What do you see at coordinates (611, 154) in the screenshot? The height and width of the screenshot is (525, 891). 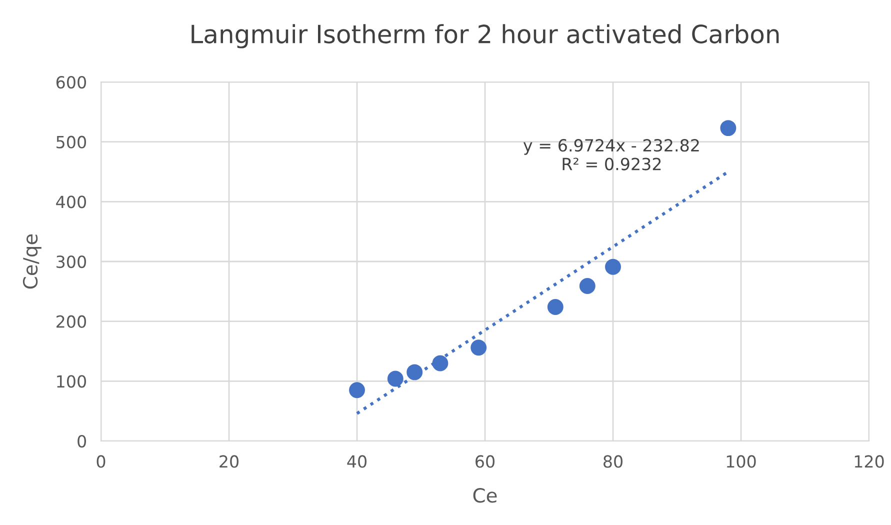 I see `annotation: y = 6.9724x - 232.82 R² = 0.9232` at bounding box center [611, 154].